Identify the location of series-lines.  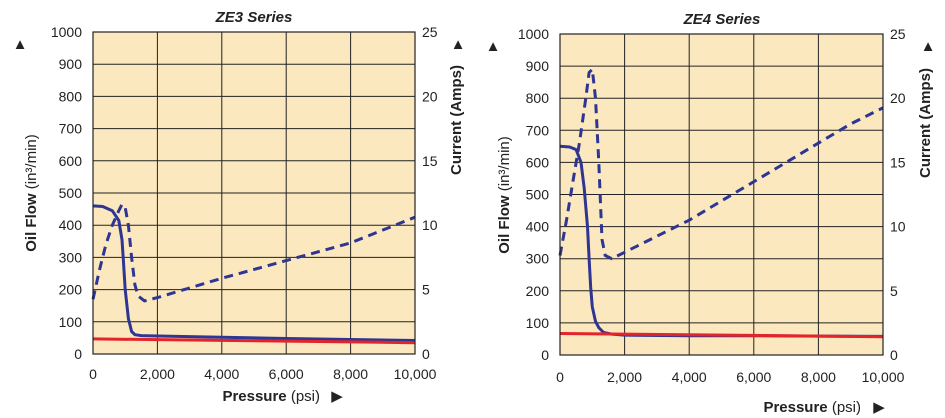
(253, 273).